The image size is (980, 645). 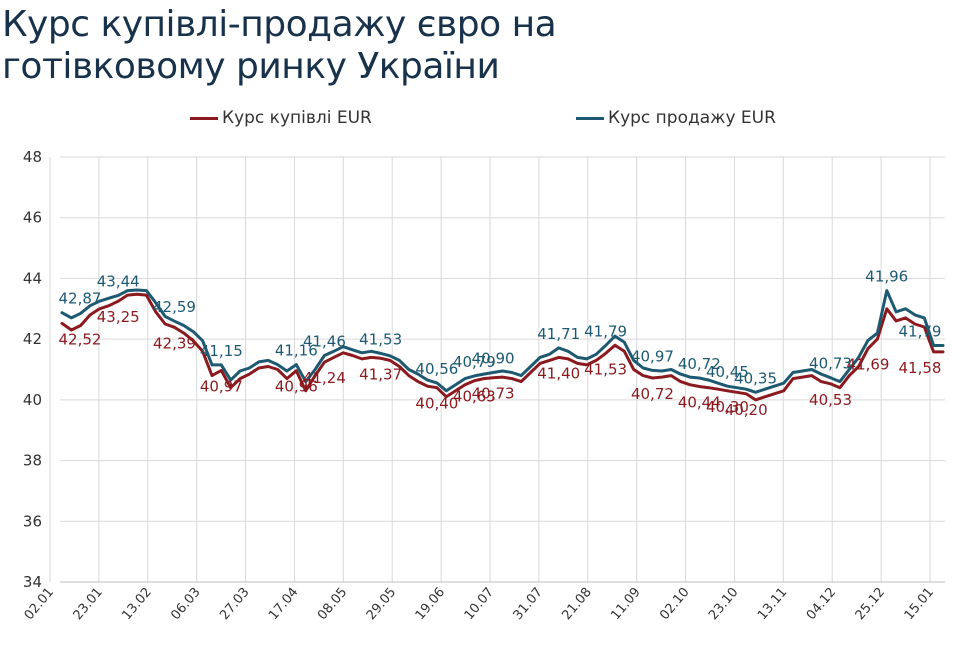 I want to click on data-label-sell: 40,72, so click(x=699, y=364).